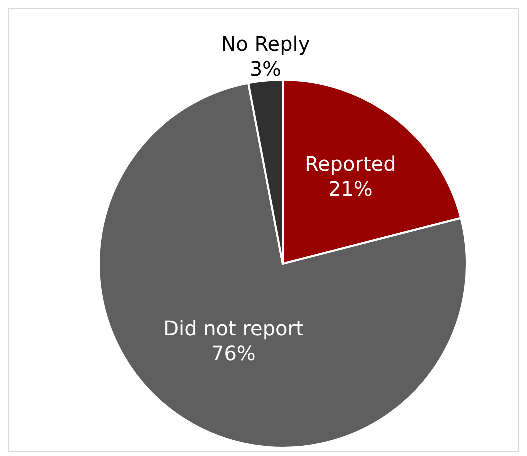 Image resolution: width=527 pixels, height=456 pixels. I want to click on data-label: 21%, so click(350, 188).